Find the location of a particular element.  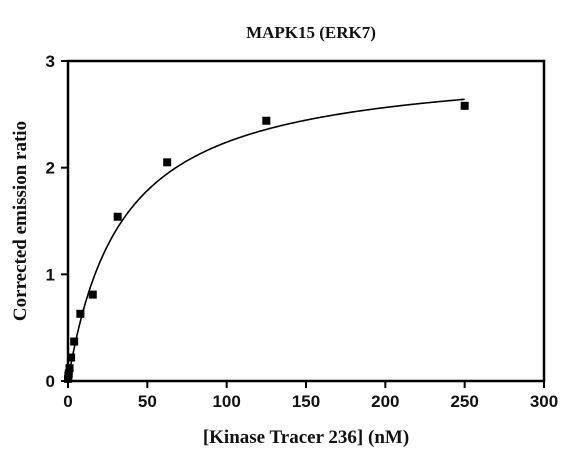

x-tick-label: 250 is located at coordinates (464, 401).